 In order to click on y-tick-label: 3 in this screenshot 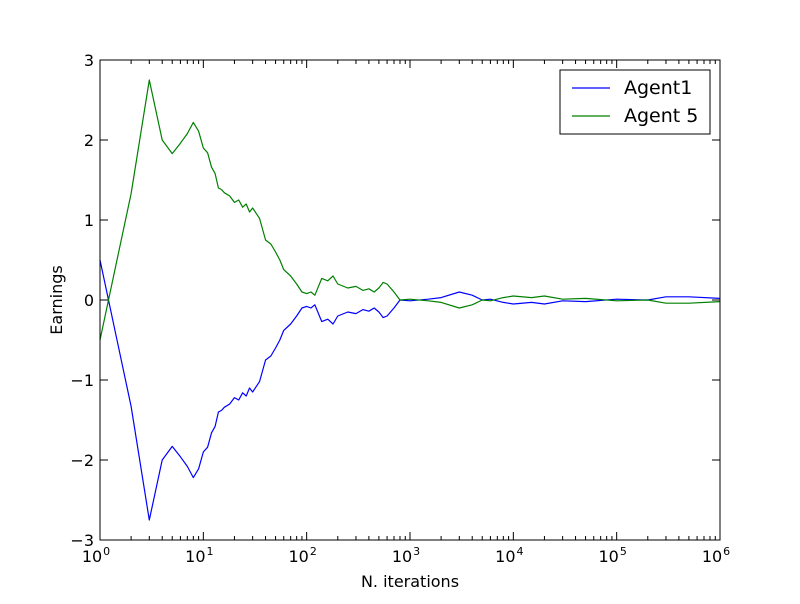, I will do `click(89, 60)`.